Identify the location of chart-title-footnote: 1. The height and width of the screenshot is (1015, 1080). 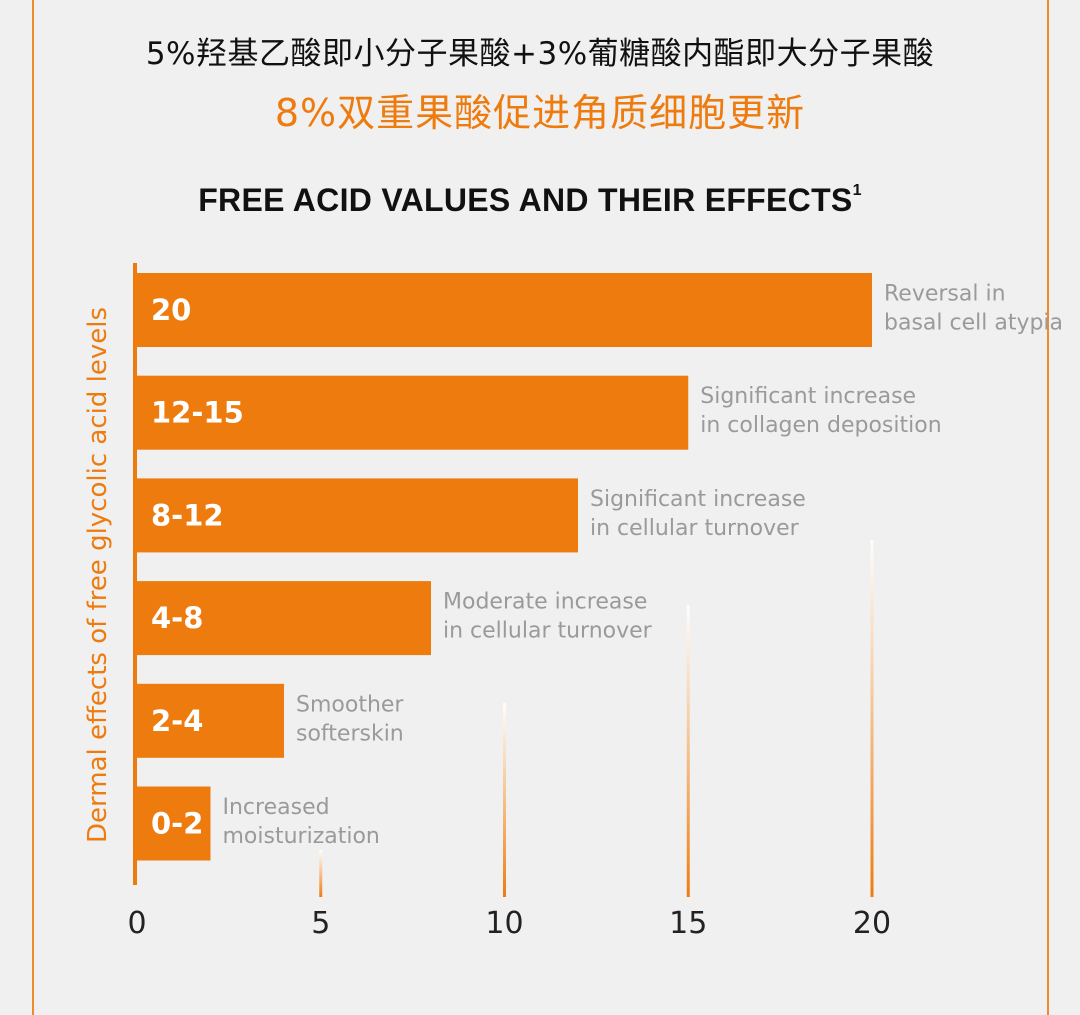
(857, 191).